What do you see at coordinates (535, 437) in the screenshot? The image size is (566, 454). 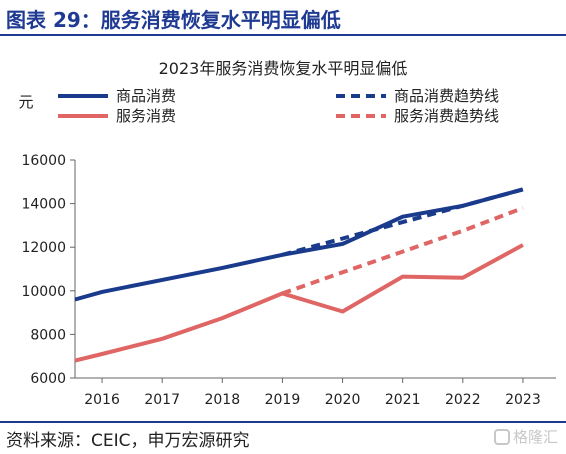 I see `watermark-text: 格隆汇` at bounding box center [535, 437].